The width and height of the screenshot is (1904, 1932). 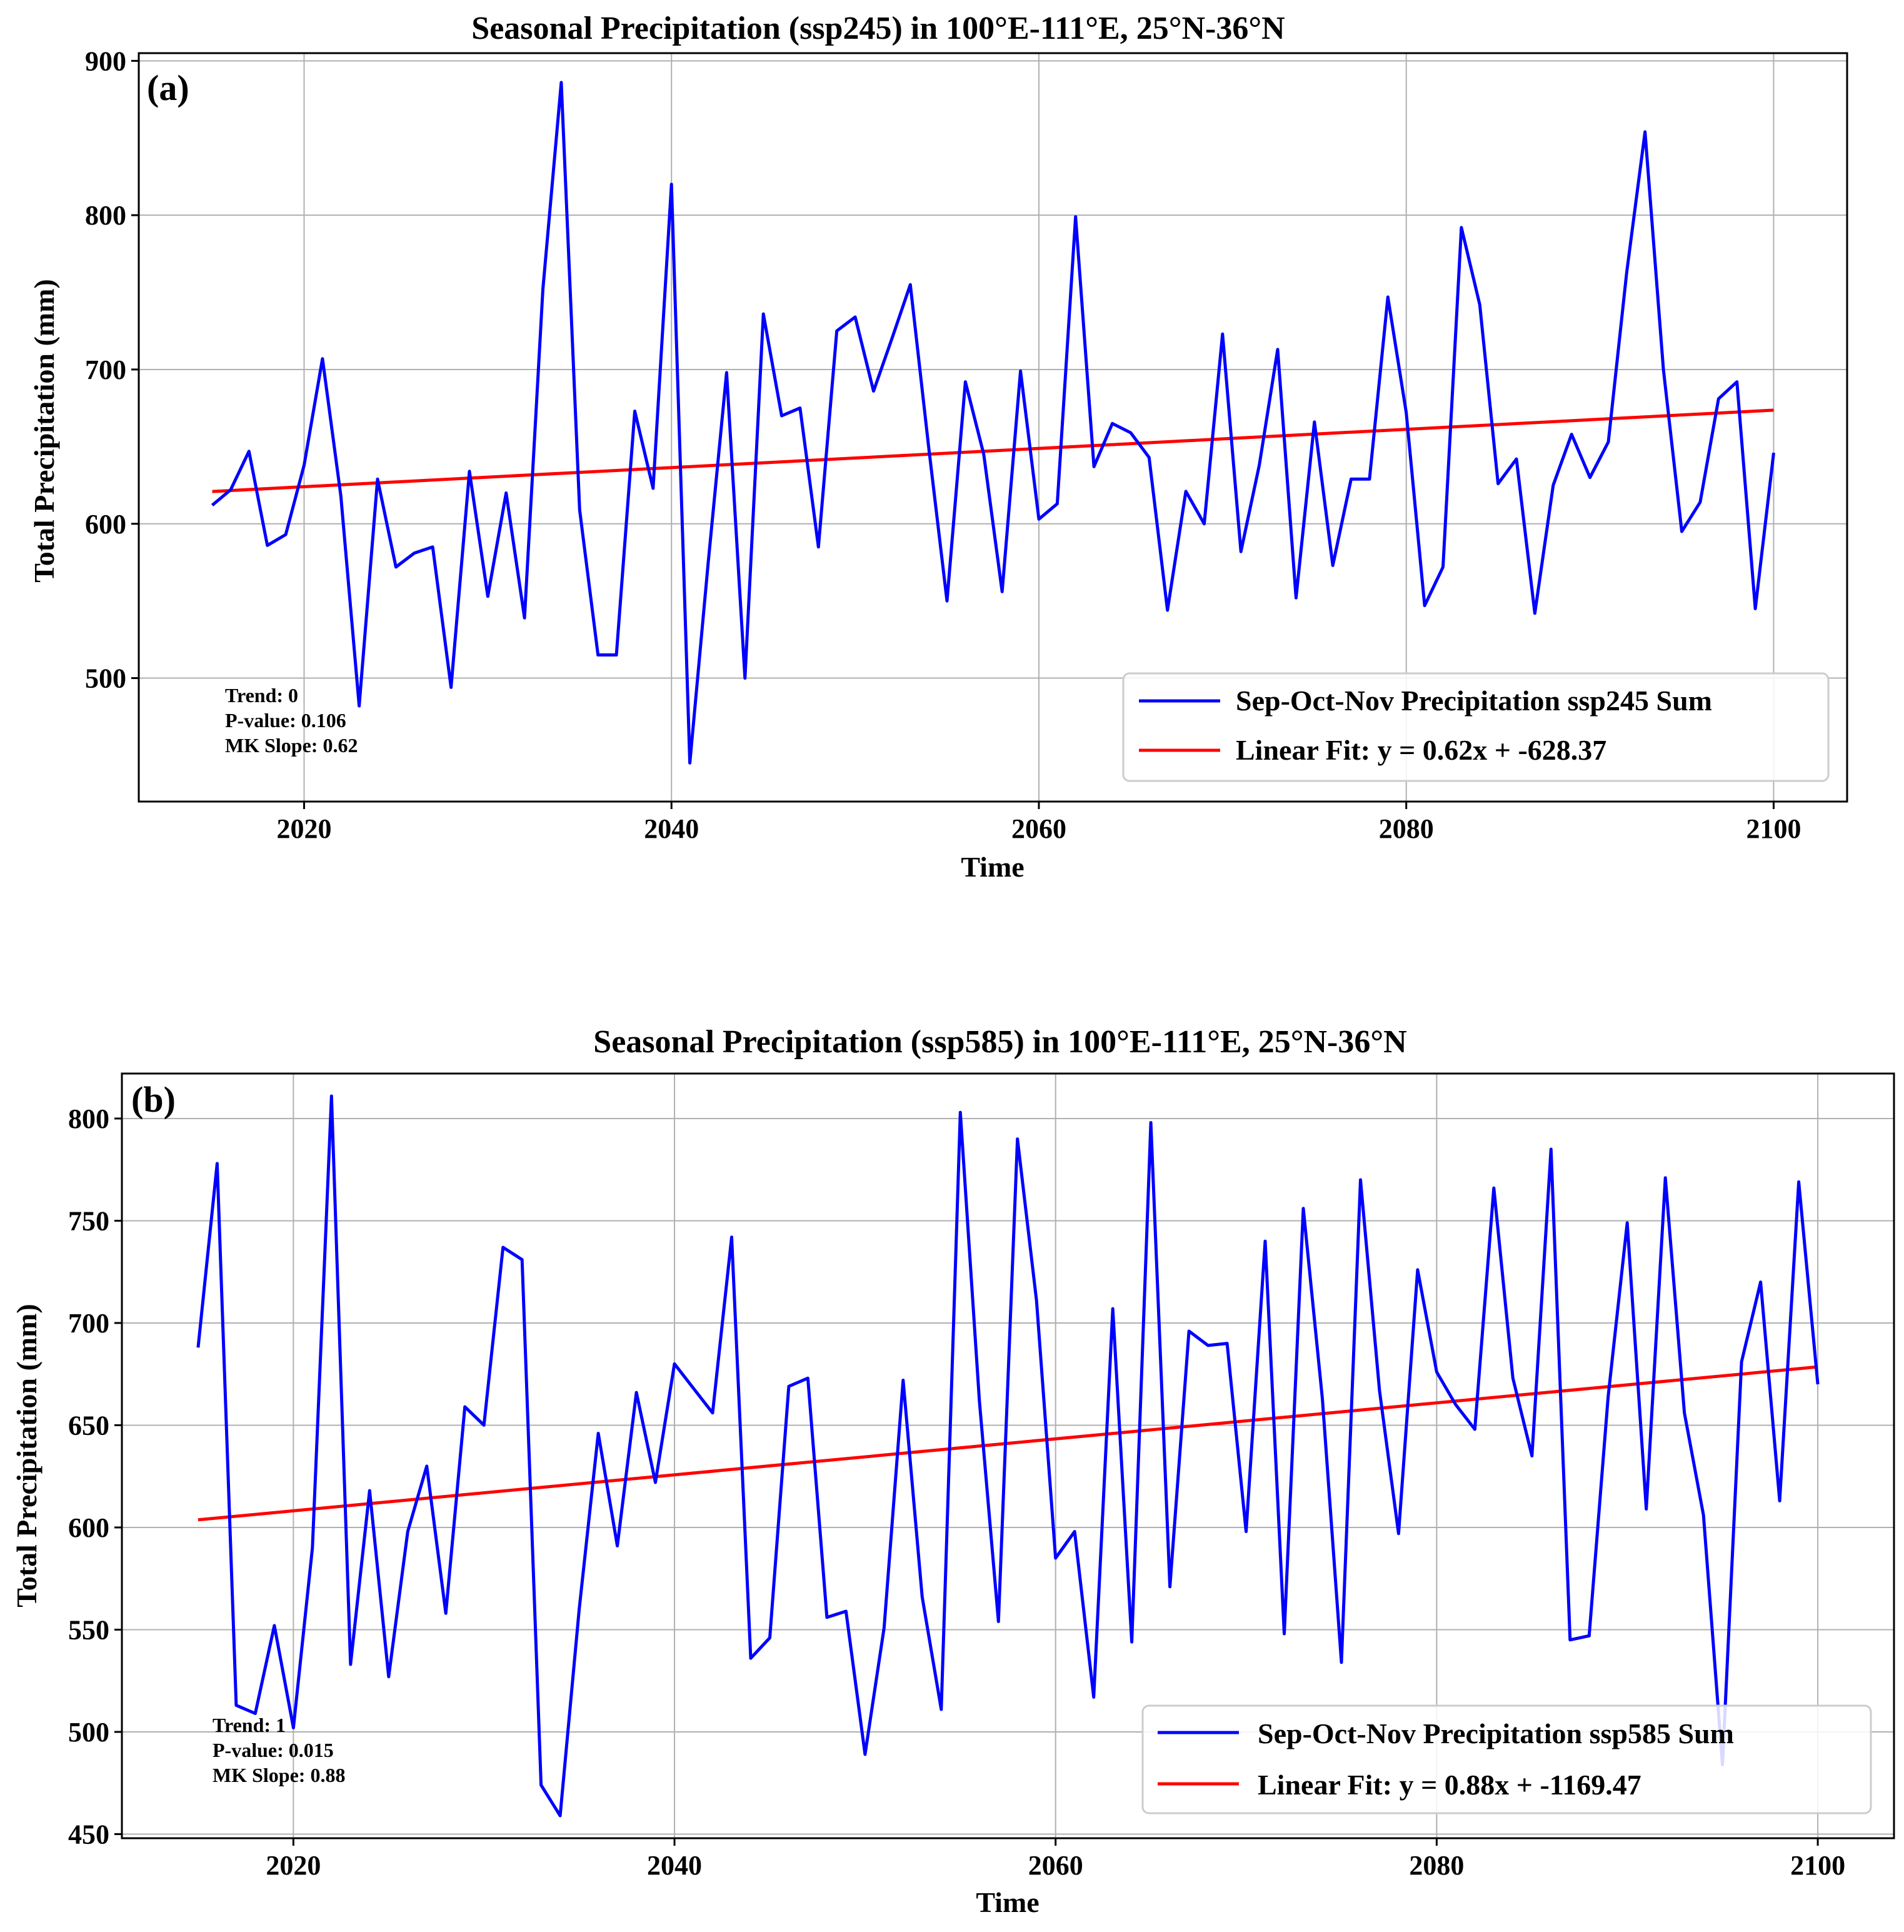 I want to click on y-tick-label: 550, so click(x=88, y=1629).